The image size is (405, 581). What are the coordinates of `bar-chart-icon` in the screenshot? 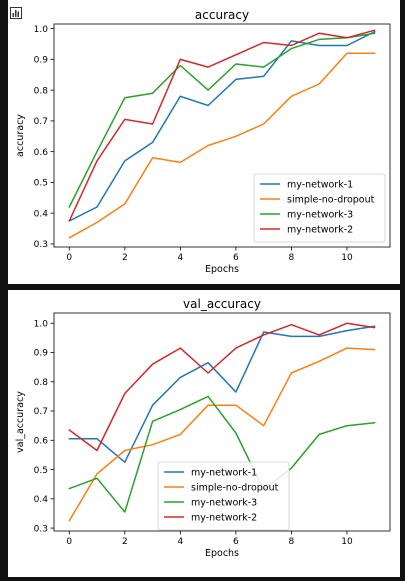 It's located at (16, 11).